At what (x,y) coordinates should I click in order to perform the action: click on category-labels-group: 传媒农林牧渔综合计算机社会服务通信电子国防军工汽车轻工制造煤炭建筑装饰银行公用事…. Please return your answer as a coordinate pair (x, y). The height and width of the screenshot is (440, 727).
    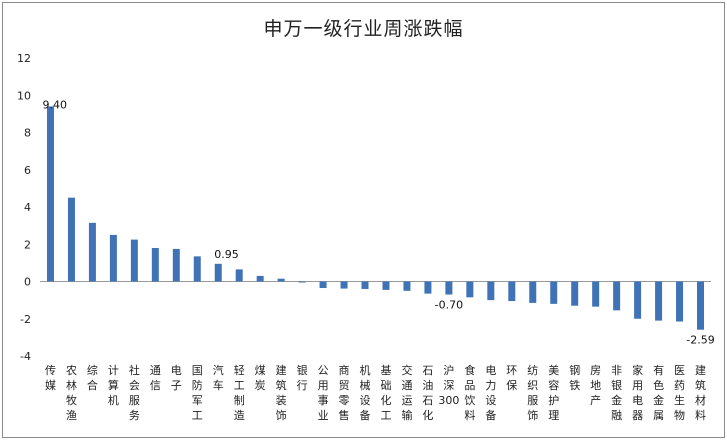
    Looking at the image, I should click on (375, 392).